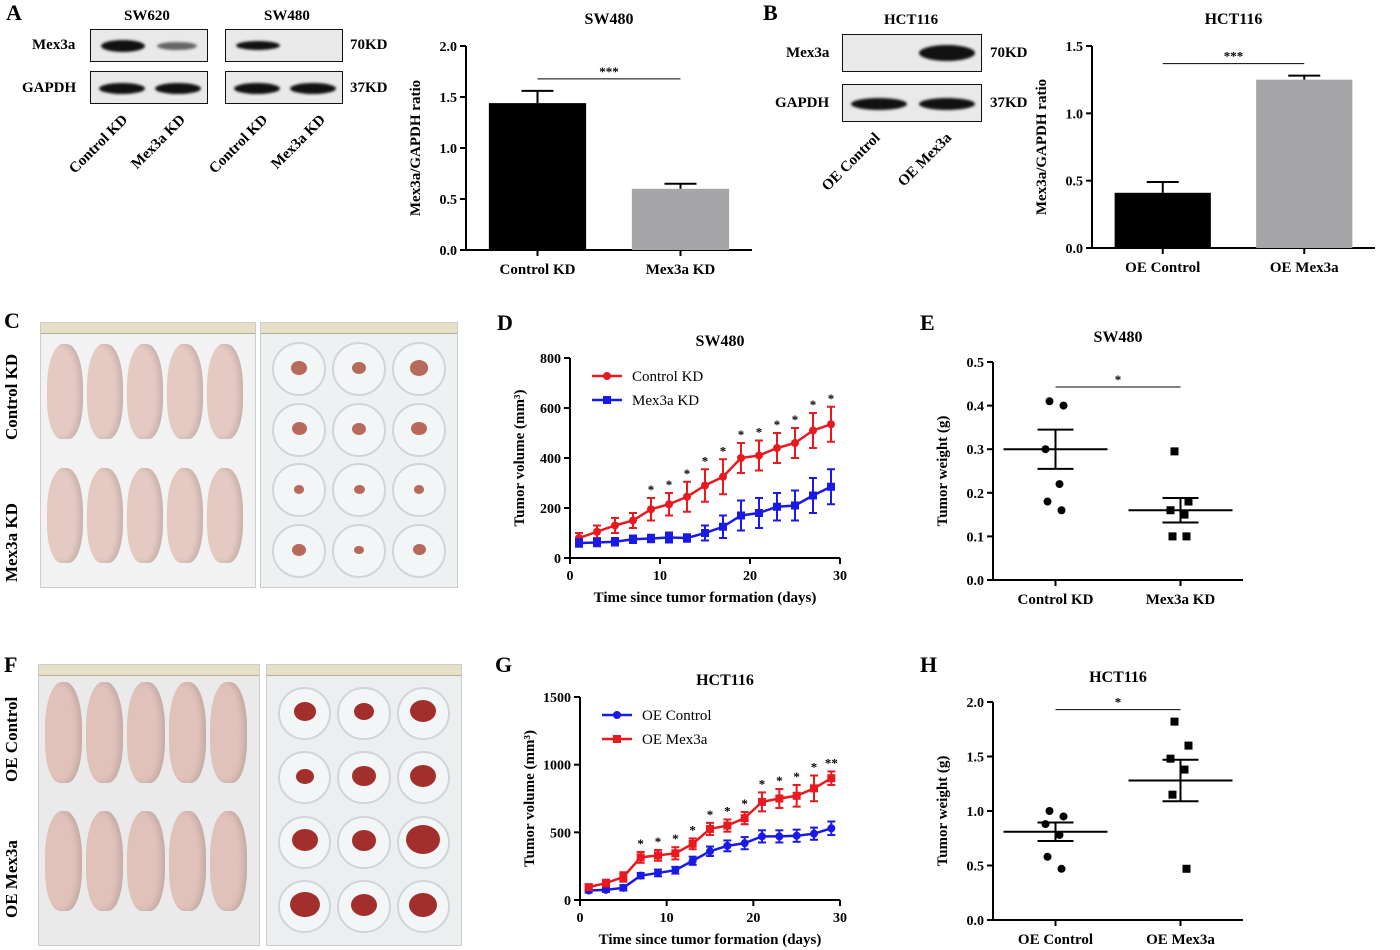  What do you see at coordinates (1075, 182) in the screenshot?
I see `y-tick-label: 0.5` at bounding box center [1075, 182].